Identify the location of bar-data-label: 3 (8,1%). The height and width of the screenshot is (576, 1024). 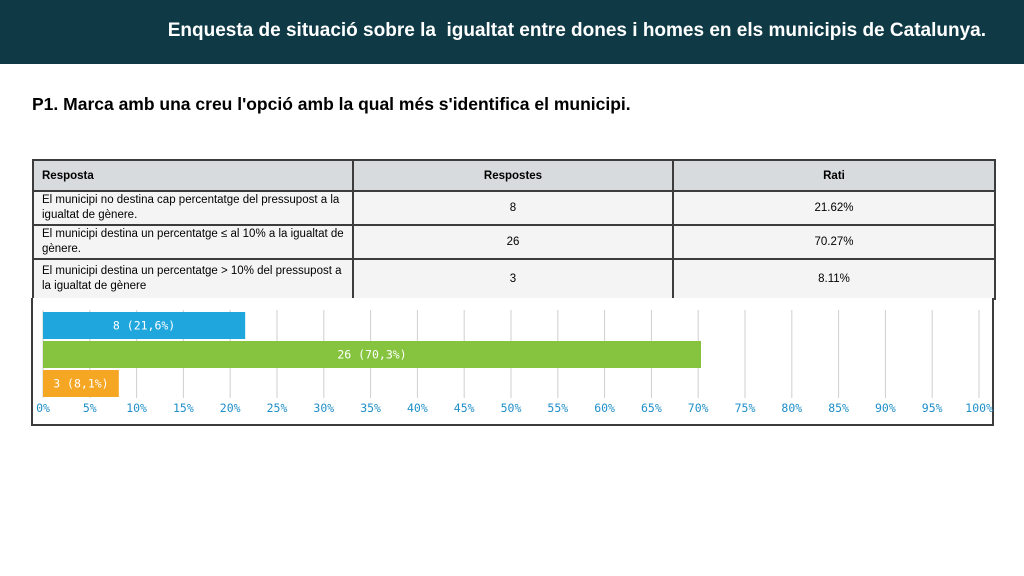
(80, 384).